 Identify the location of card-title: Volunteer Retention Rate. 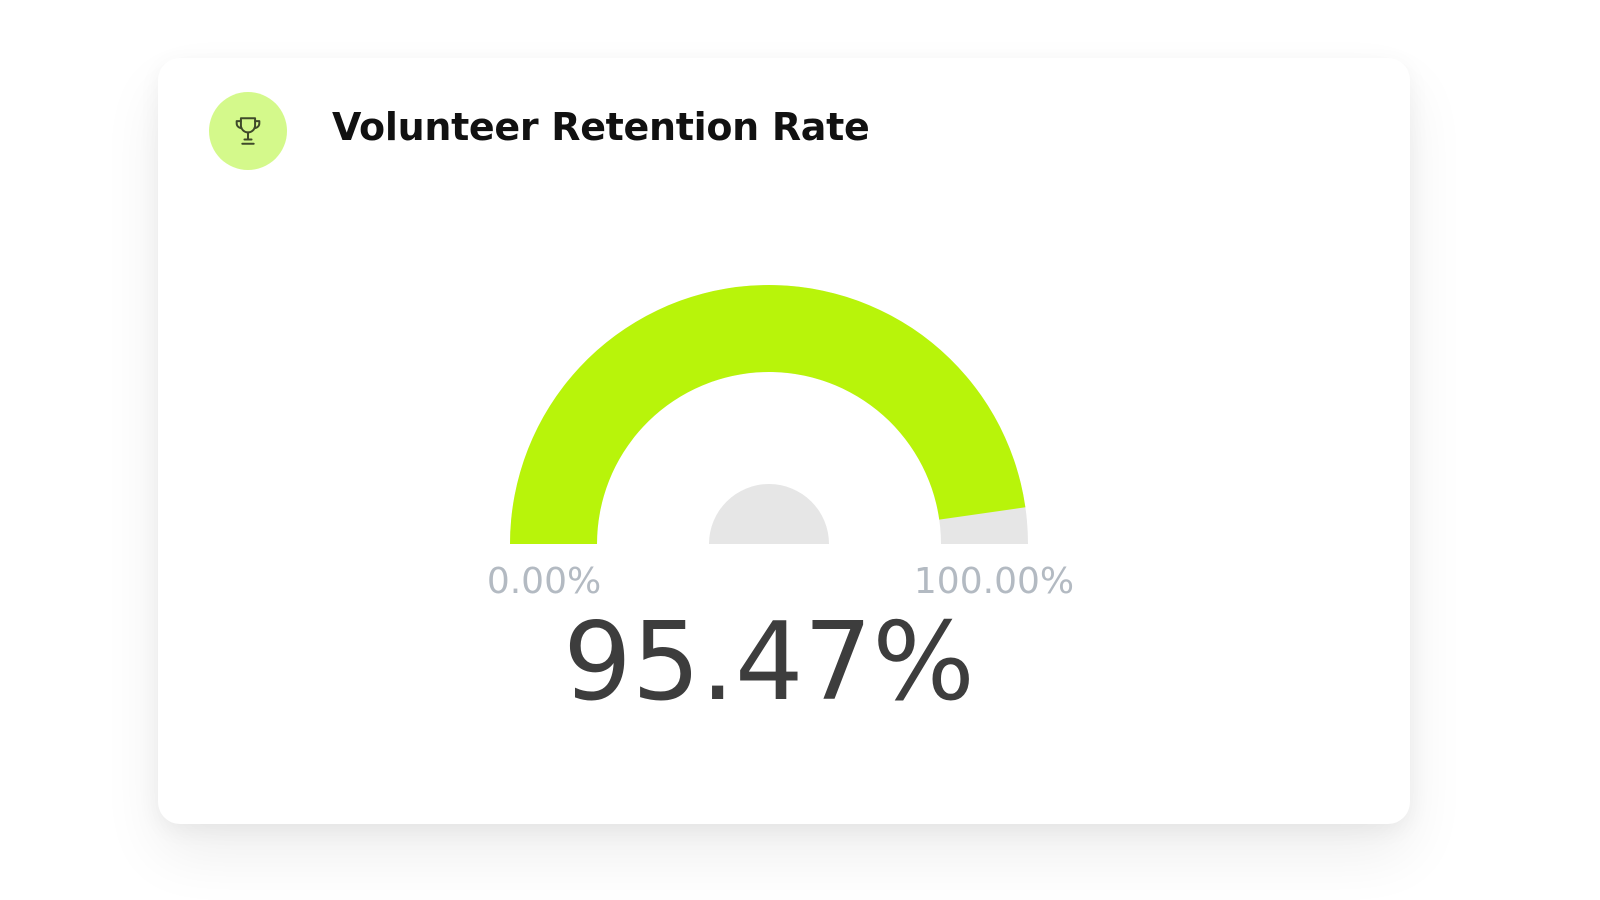
(601, 127).